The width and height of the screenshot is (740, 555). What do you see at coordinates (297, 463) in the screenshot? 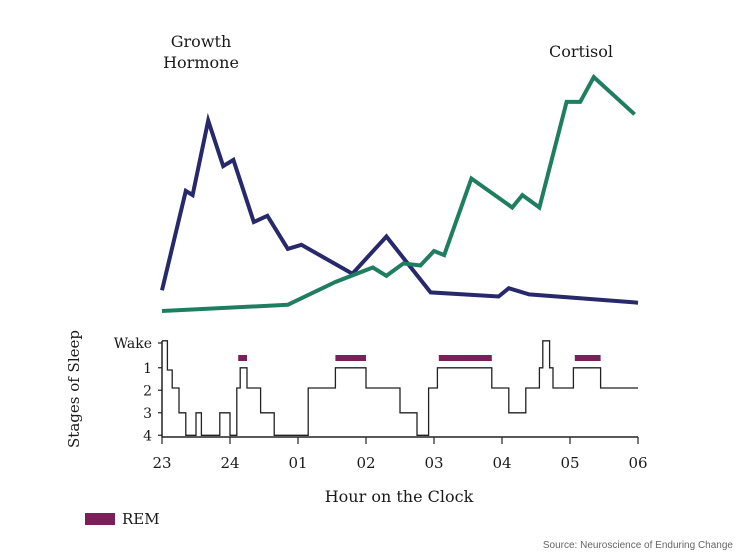
I see `hour-tick-label: 01` at bounding box center [297, 463].